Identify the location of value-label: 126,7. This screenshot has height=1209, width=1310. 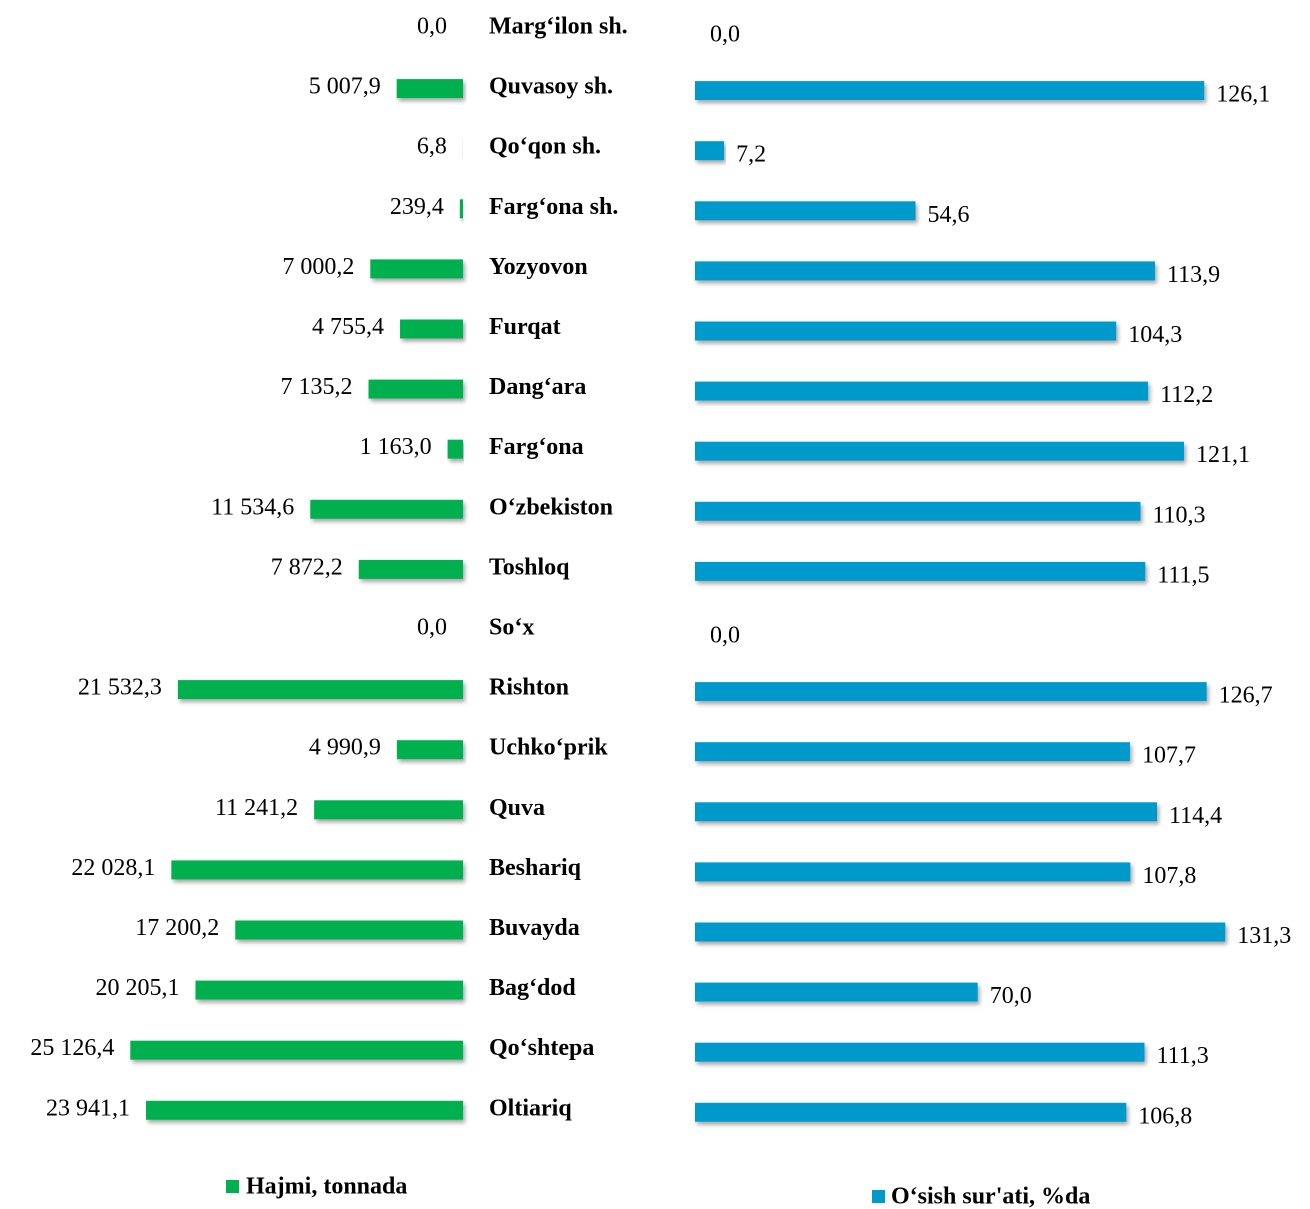
(1246, 696).